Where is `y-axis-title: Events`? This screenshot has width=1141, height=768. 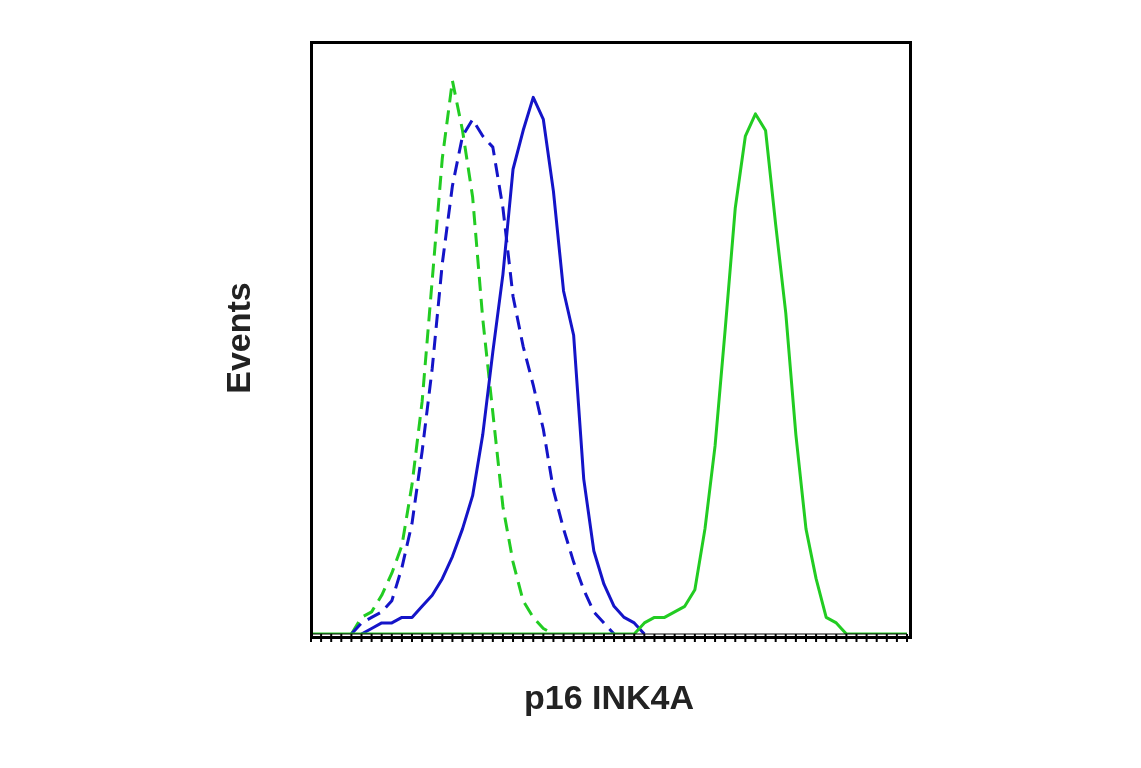
y-axis-title: Events is located at coordinates (238, 338).